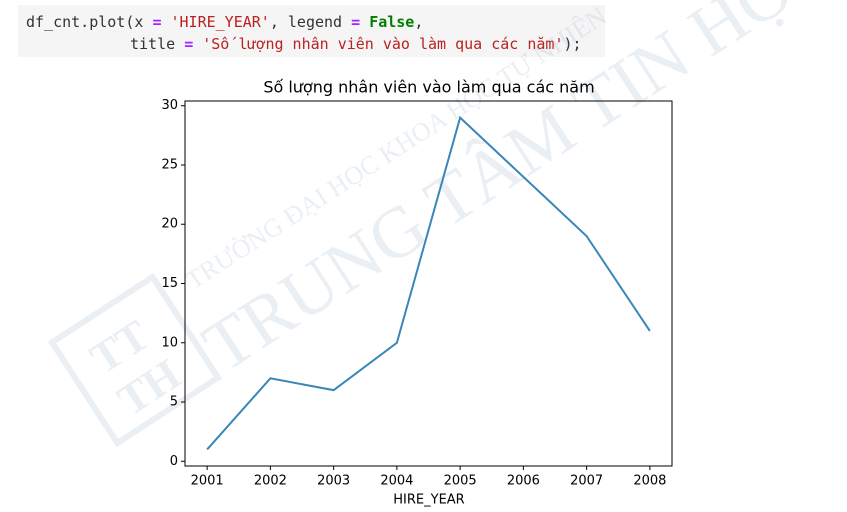  Describe the element at coordinates (169, 342) in the screenshot. I see `y-tick-label: 10` at that location.